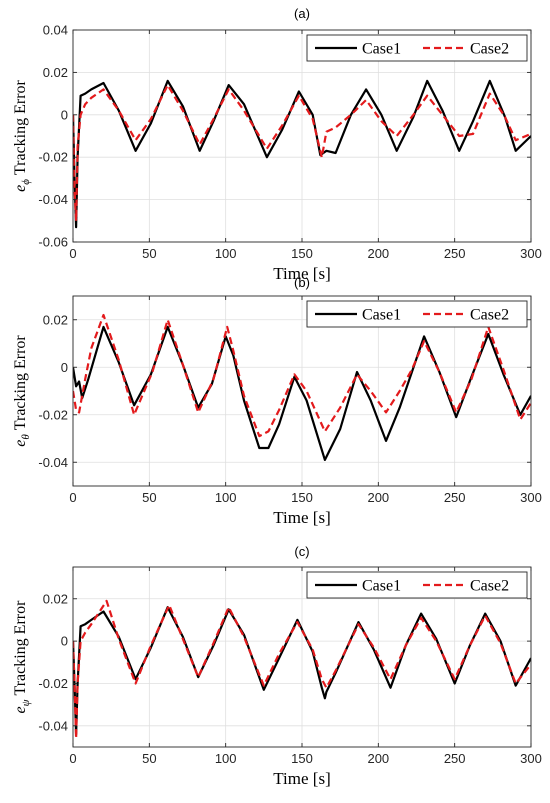 Image resolution: width=550 pixels, height=803 pixels. I want to click on y-axis-label: eψ Tracking Error, so click(22, 657).